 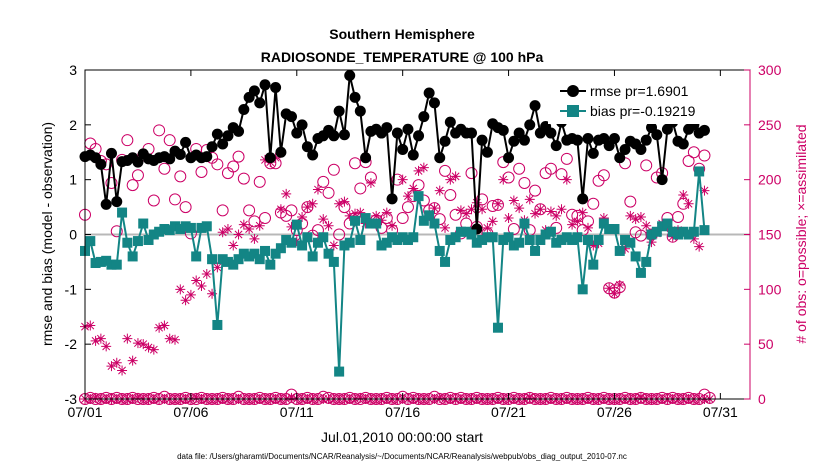 What do you see at coordinates (770, 180) in the screenshot?
I see `y2-tick-label: 200` at bounding box center [770, 180].